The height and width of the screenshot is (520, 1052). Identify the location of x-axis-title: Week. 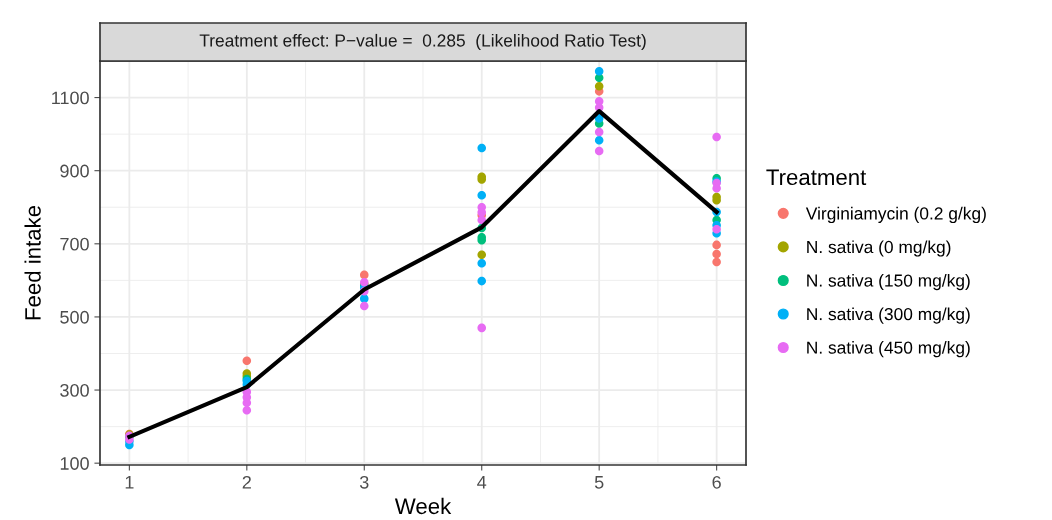
(423, 506).